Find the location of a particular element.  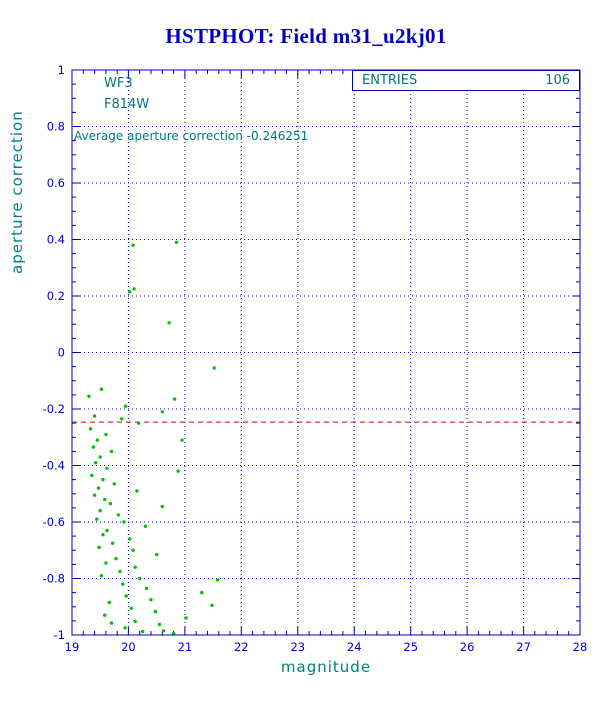

entries-label: ENTRIES is located at coordinates (390, 80).